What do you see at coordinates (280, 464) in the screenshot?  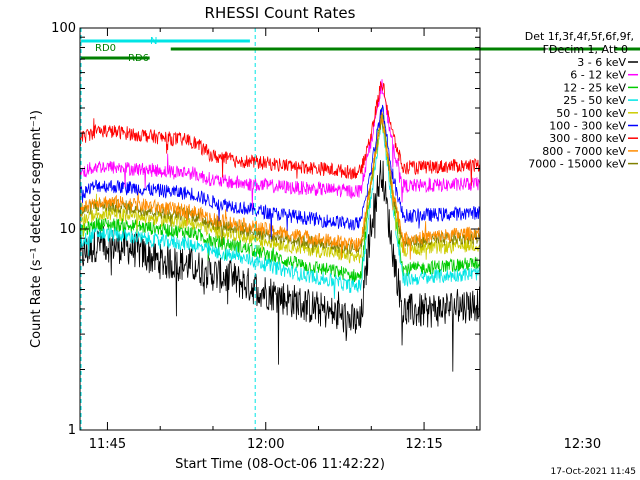 I see `x-axis-label: Start Time (08-Oct-06 11:42:22)` at bounding box center [280, 464].